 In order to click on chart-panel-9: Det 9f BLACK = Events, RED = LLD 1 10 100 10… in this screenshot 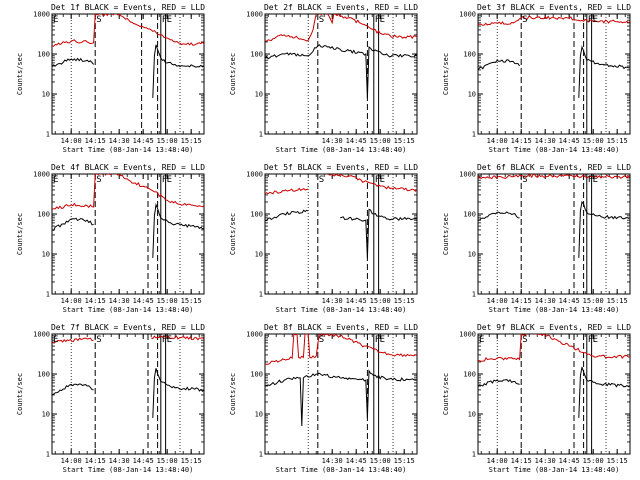, I will do `click(536, 398)`.